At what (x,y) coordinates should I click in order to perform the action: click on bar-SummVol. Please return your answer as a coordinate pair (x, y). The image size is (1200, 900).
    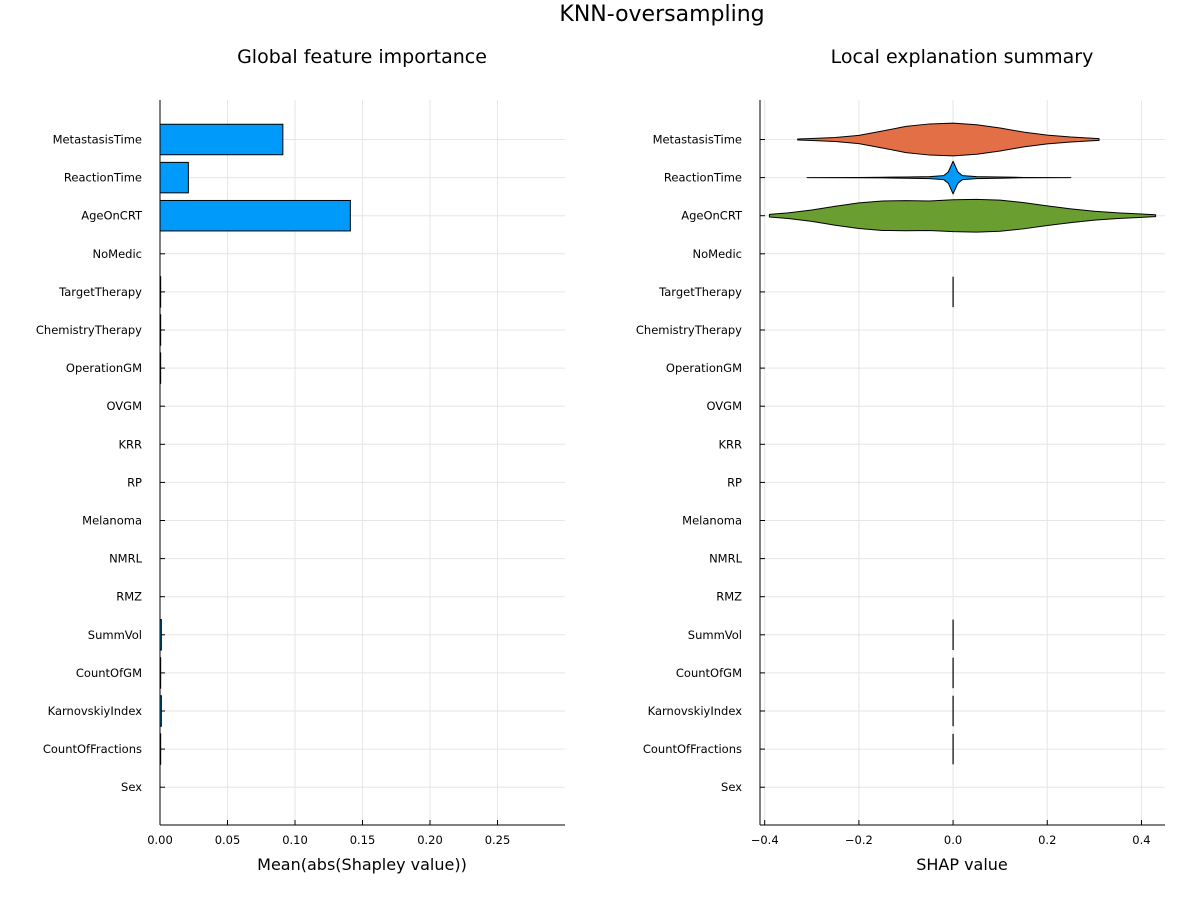
    Looking at the image, I should click on (160, 635).